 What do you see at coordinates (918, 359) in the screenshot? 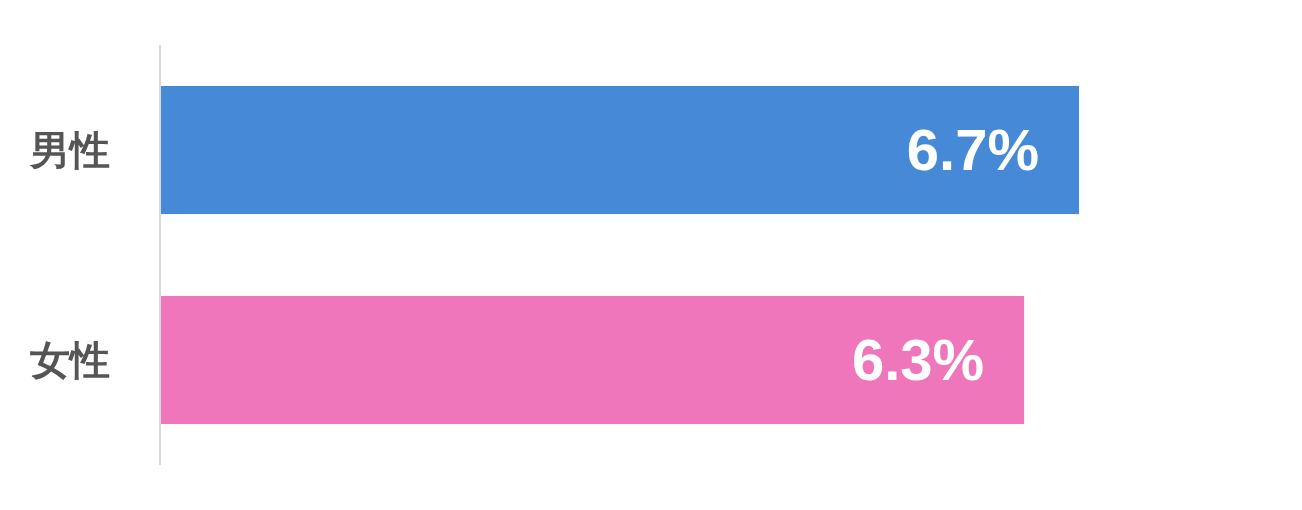
I see `data-label: 6.3%` at bounding box center [918, 359].